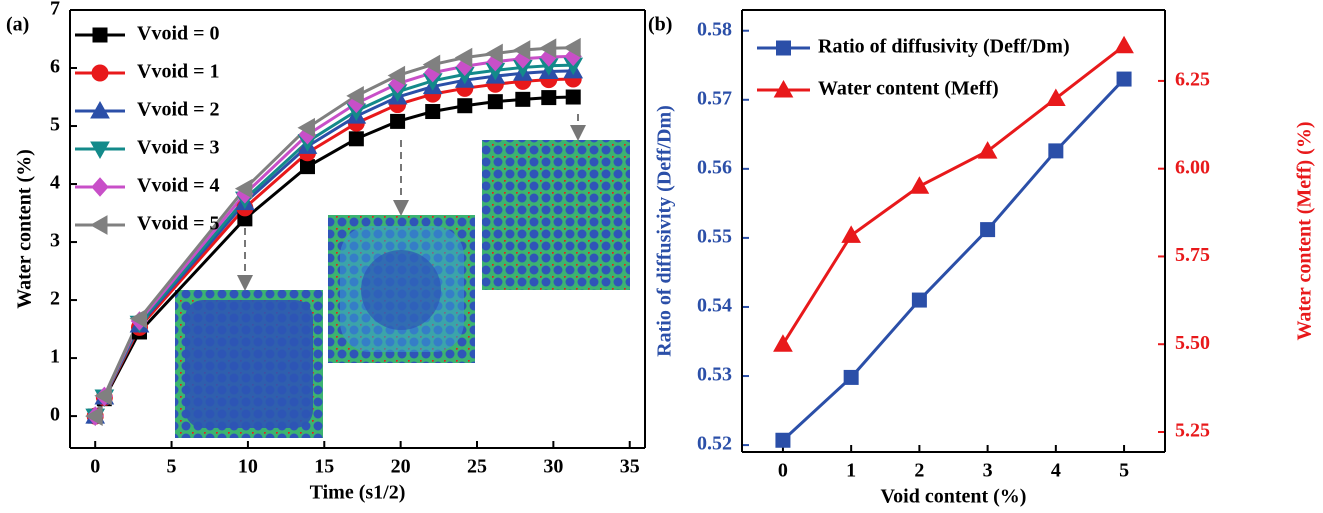 This screenshot has height=513, width=1323. I want to click on x-tick-label: 30, so click(553, 467).